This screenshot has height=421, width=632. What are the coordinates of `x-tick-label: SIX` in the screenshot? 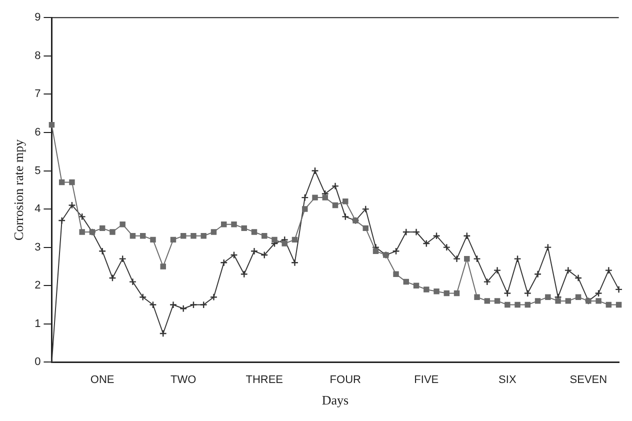 It's located at (507, 380).